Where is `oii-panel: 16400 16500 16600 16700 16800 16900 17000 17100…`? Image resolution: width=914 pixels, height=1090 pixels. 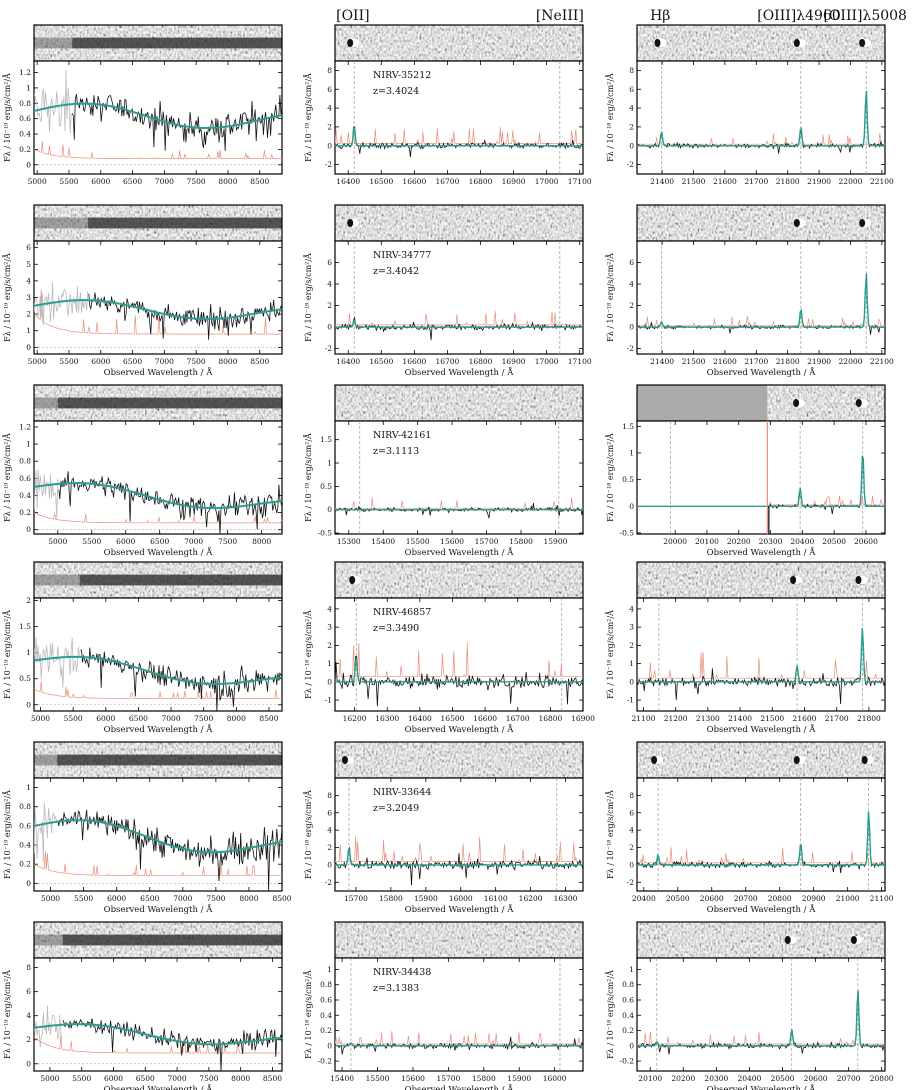 oii-panel: 16400 16500 16600 16700 16800 16900 17000 17100… is located at coordinates (448, 291).